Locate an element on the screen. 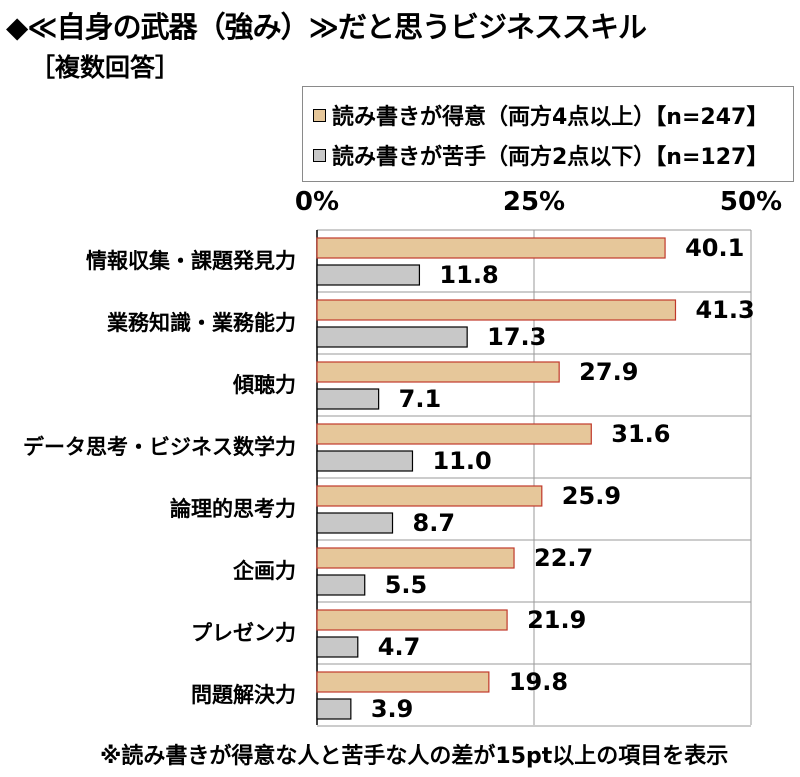 The height and width of the screenshot is (777, 800). legend-item-series1: 読み書きが得意（両方4点以上）【n=247】 is located at coordinates (540, 115).